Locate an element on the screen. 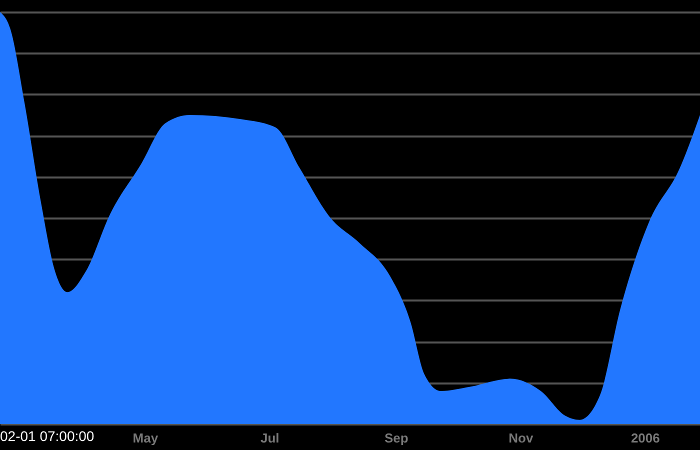  x-tick-label: Nov is located at coordinates (521, 438).